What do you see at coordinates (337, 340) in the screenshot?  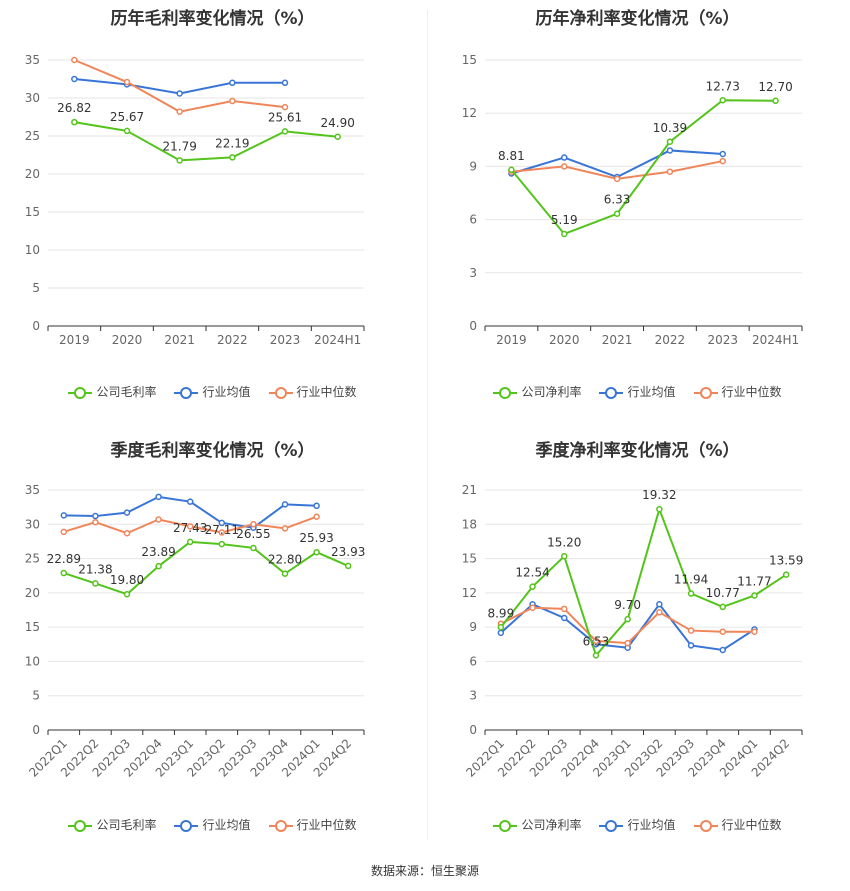 I see `x-tick-label: 2024H1` at bounding box center [337, 340].